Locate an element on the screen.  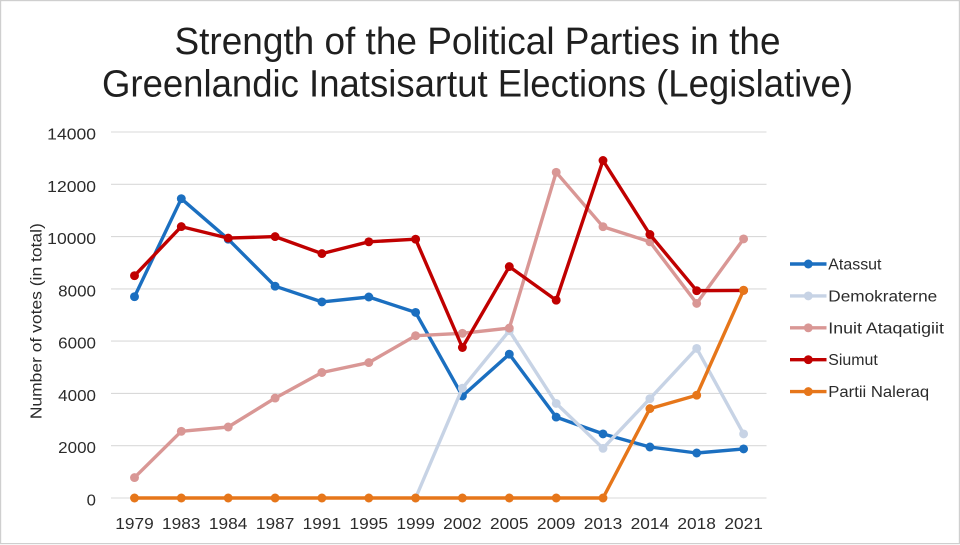
svg-text: 1987 is located at coordinates (275, 524).